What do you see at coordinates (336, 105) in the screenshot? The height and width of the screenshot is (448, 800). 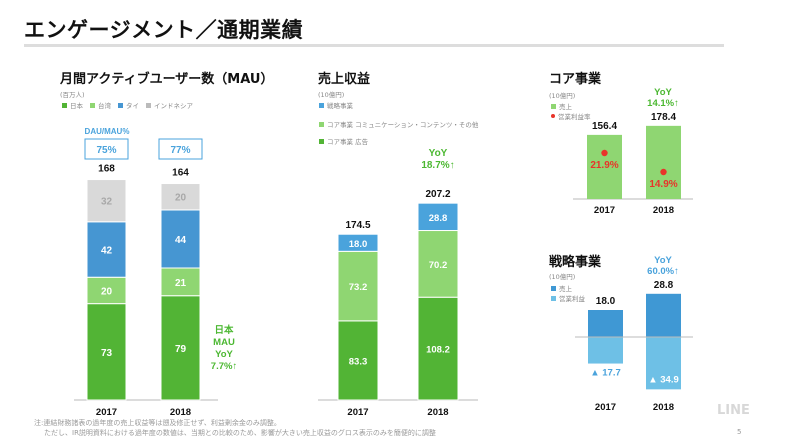 I see `legend-item-strategic: 戦略事業` at bounding box center [336, 105].